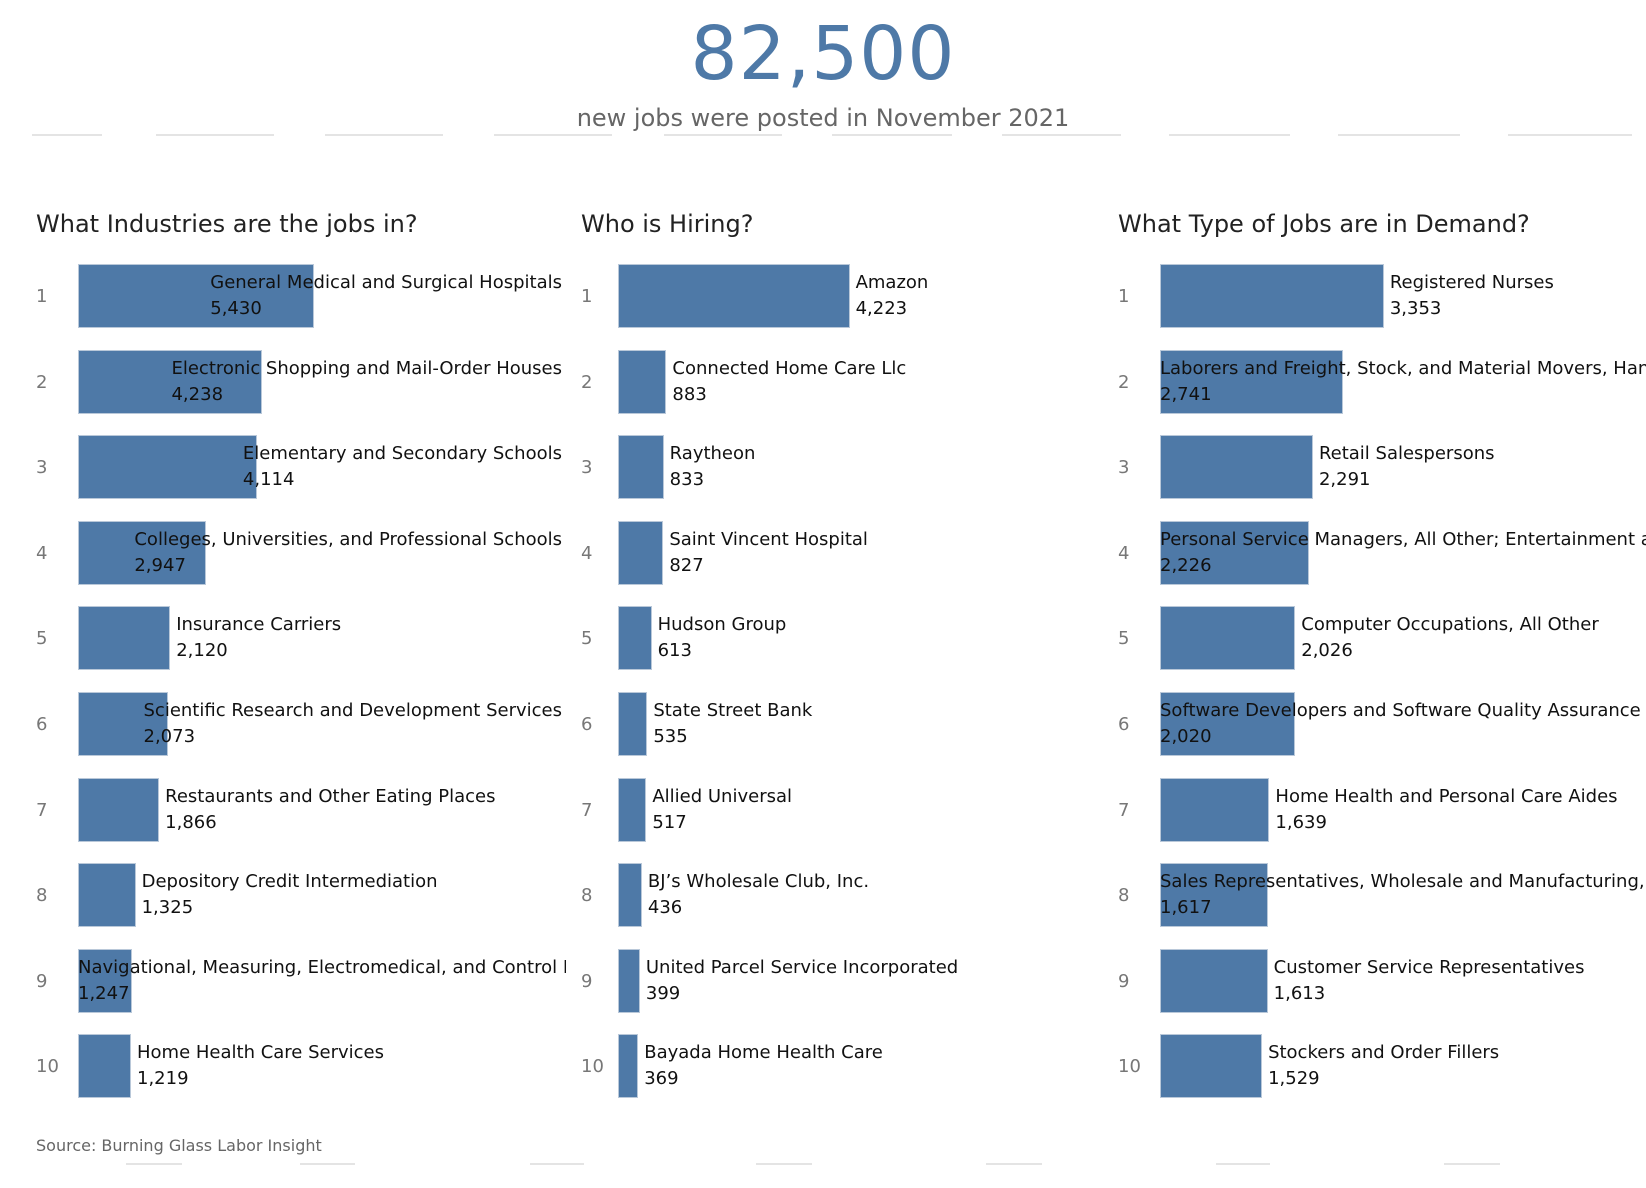 This screenshot has height=1188, width=1646. What do you see at coordinates (289, 882) in the screenshot?
I see `category-label: Depository Credit Intermediation` at bounding box center [289, 882].